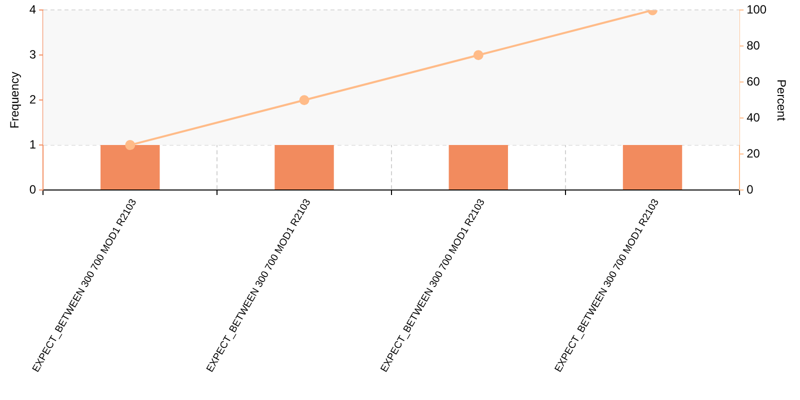 The width and height of the screenshot is (800, 400). I want to click on y-tick-label: 1, so click(32, 144).